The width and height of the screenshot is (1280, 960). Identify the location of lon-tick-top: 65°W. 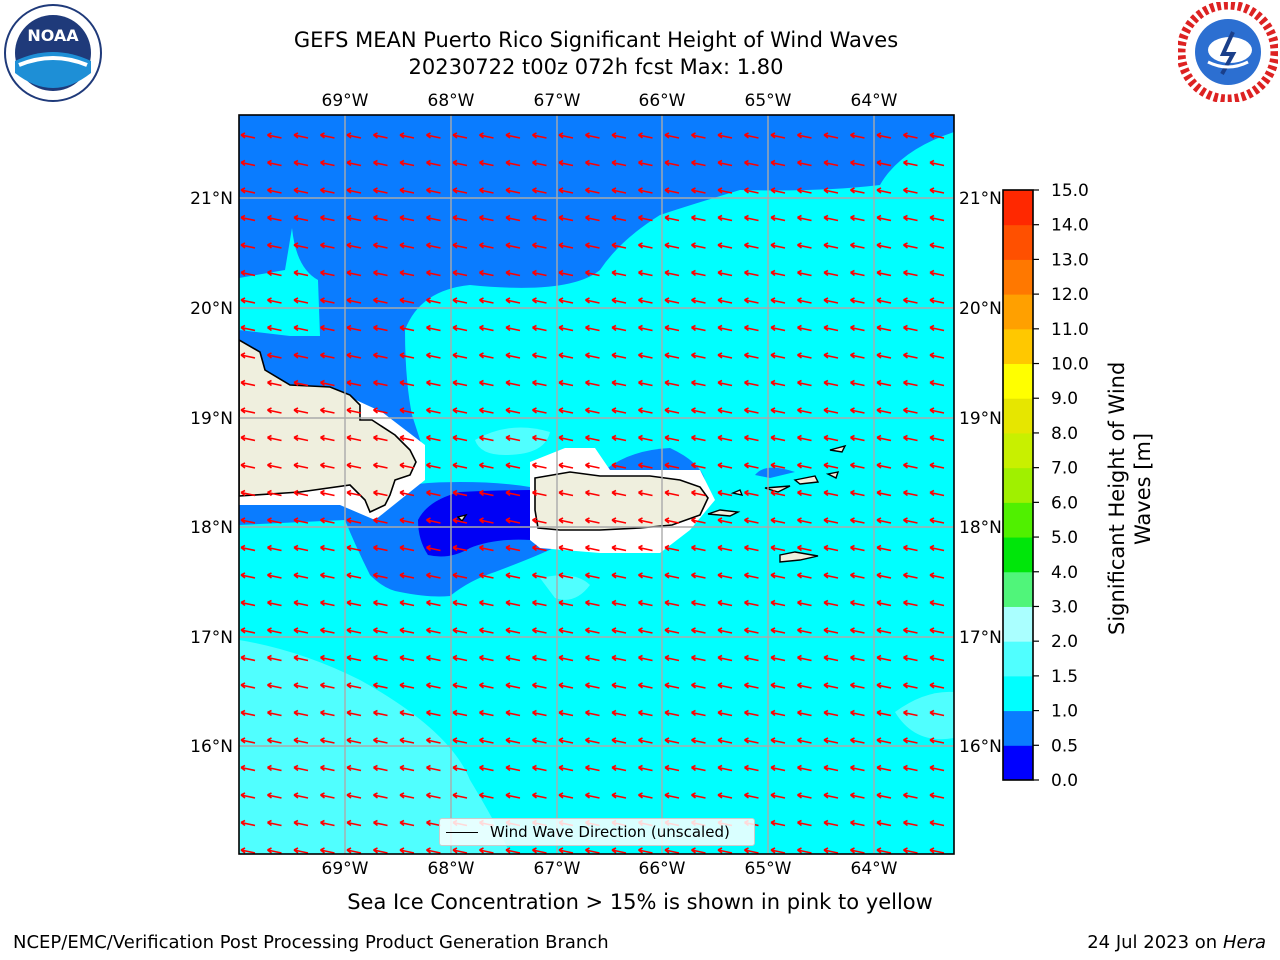
(768, 101).